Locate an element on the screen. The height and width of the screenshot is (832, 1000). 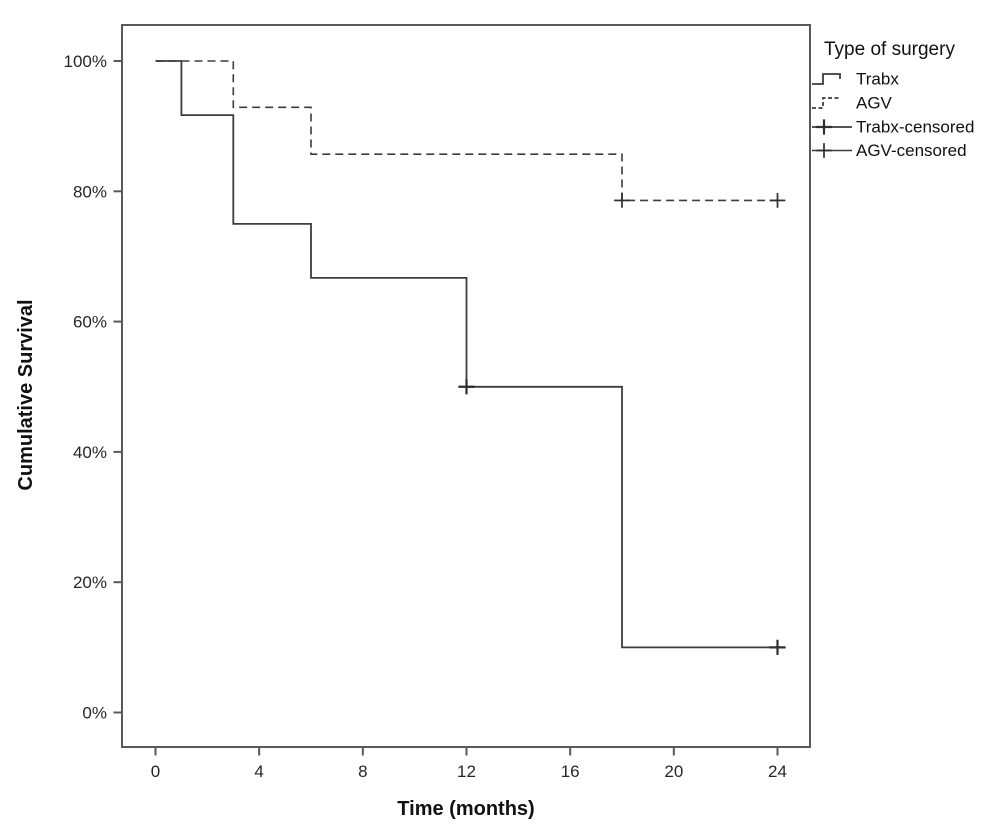
x-tick-label: 0 is located at coordinates (155, 771).